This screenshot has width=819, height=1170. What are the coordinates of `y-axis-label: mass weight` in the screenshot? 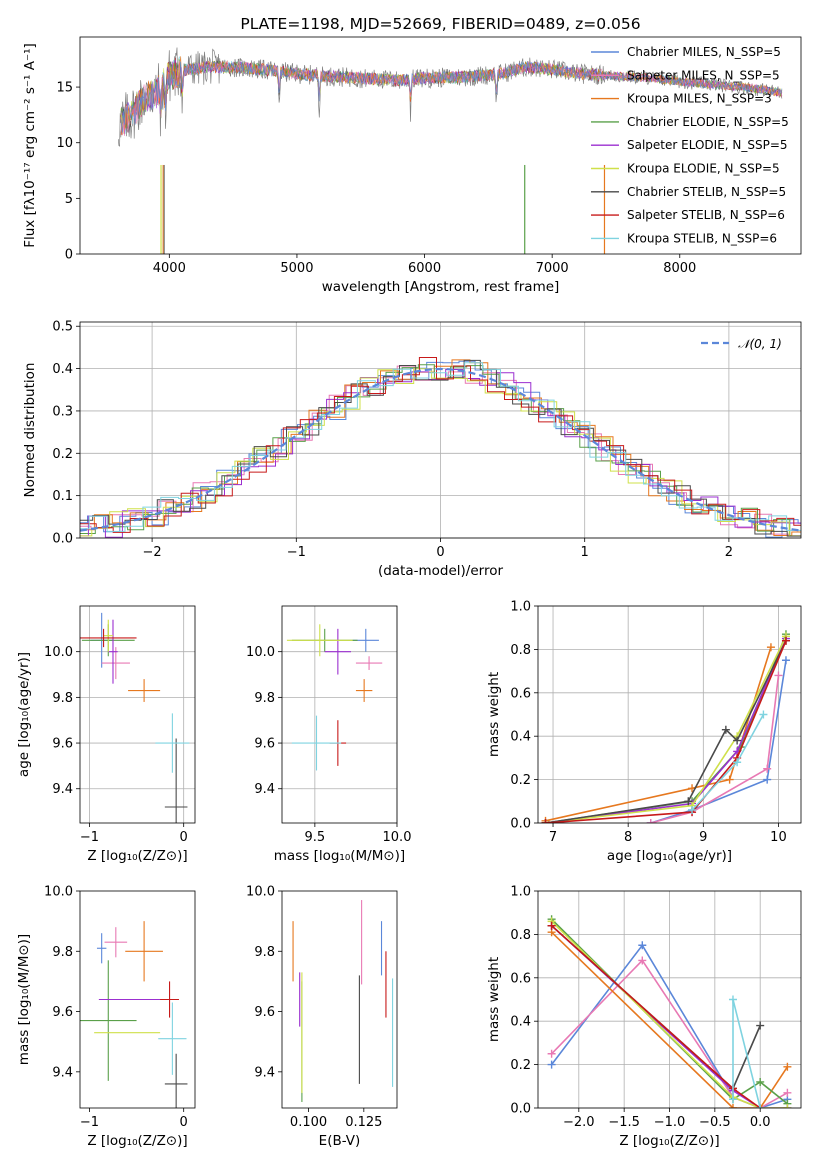 It's located at (494, 714).